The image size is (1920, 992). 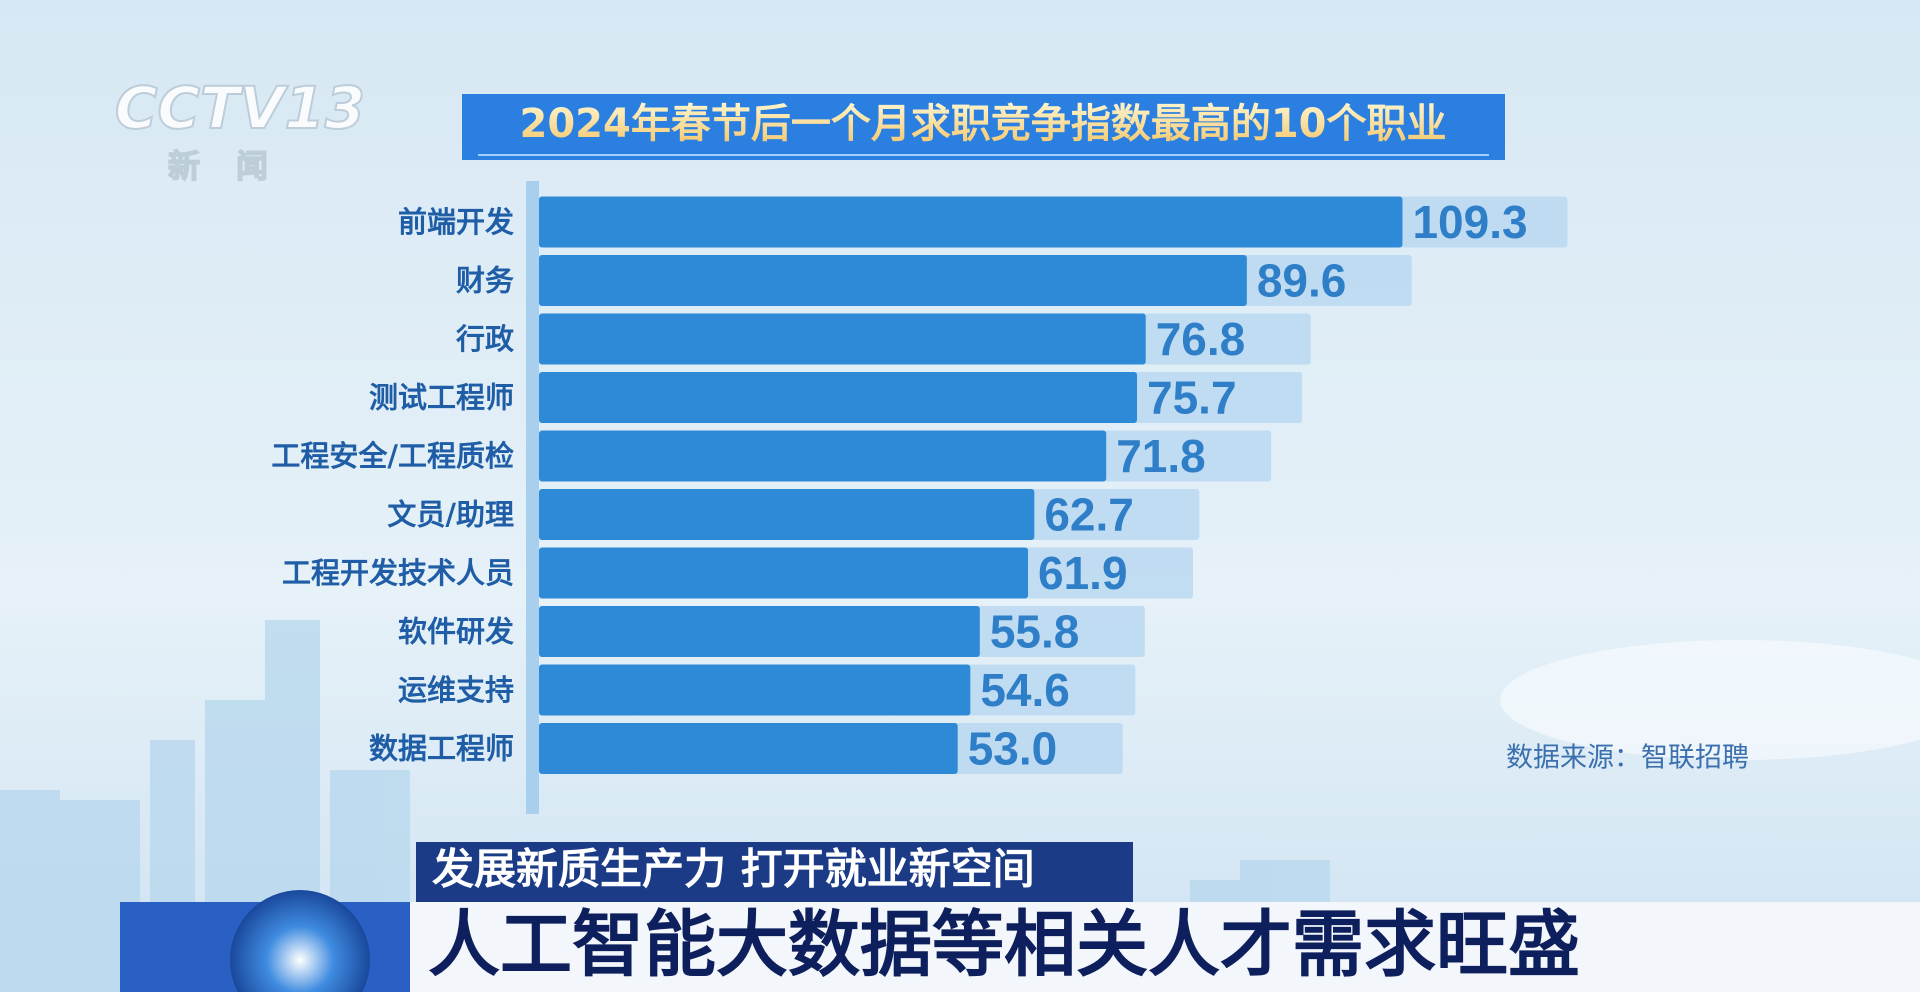 What do you see at coordinates (441, 749) in the screenshot?
I see `category-label: 数据工程师` at bounding box center [441, 749].